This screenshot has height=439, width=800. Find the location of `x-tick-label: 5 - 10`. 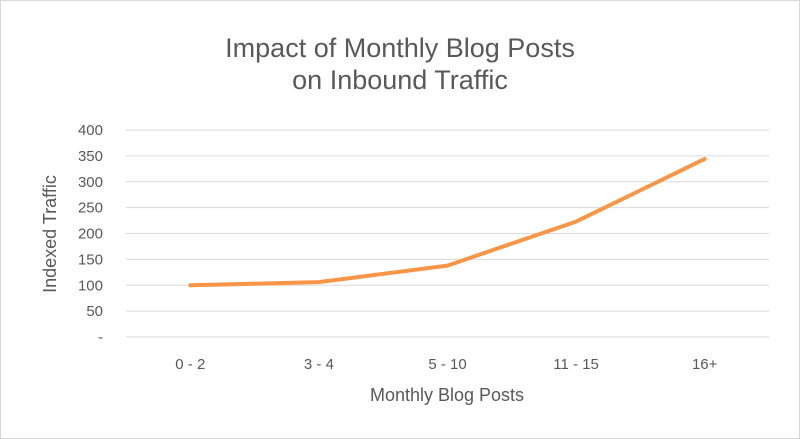

x-tick-label: 5 - 10 is located at coordinates (447, 364).